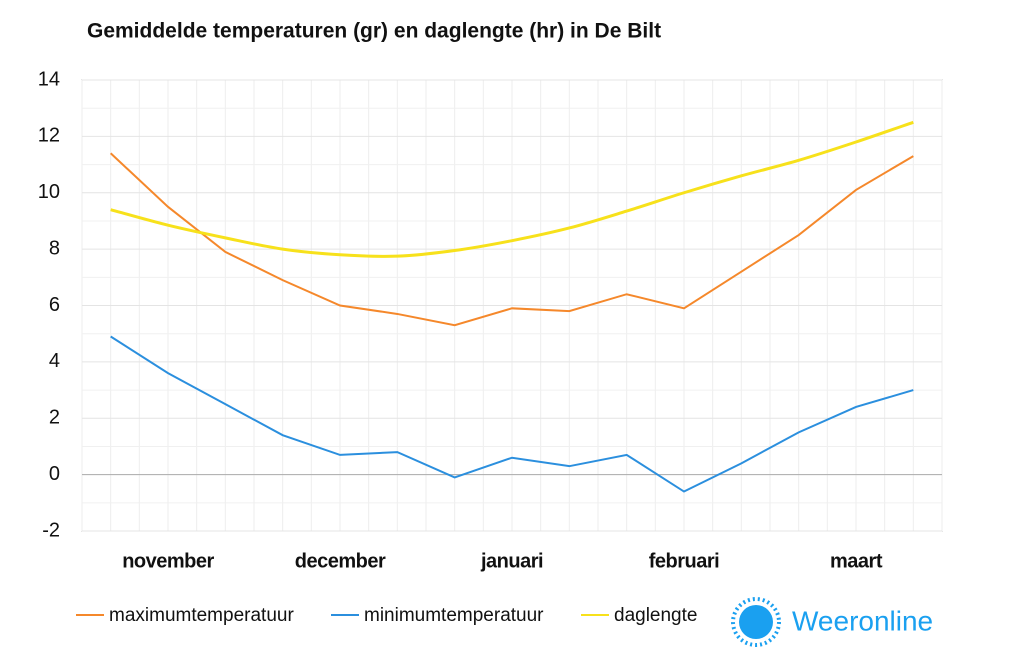 The image size is (1017, 672). I want to click on y-tick-label: 10, so click(49, 192).